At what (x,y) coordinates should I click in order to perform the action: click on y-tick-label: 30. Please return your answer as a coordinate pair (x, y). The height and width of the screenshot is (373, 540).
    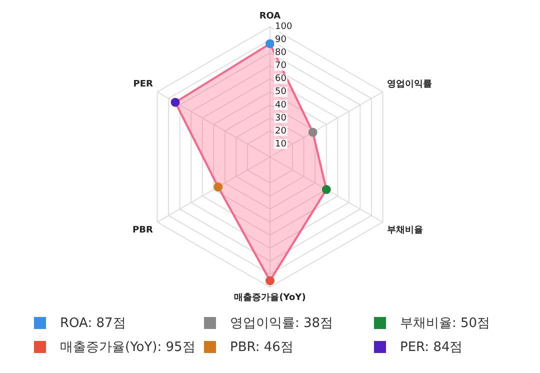
    Looking at the image, I should click on (281, 118).